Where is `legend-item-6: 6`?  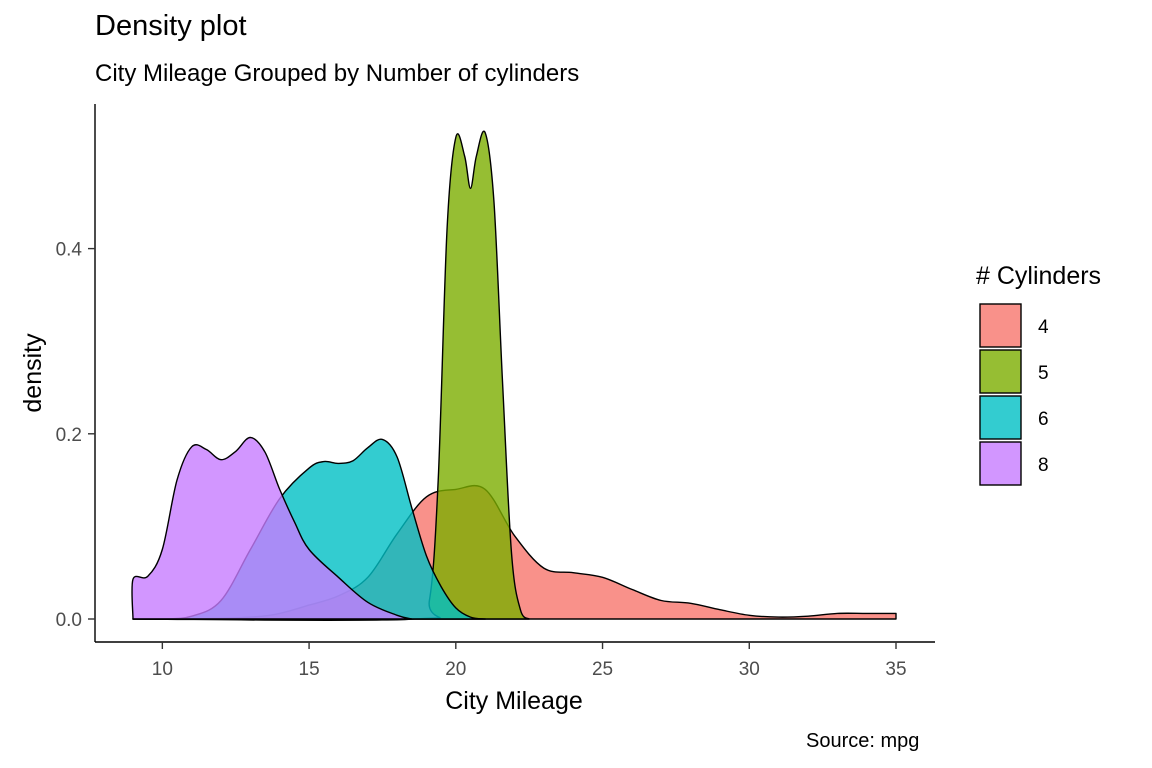
legend-item-6: 6 is located at coordinates (1014, 417).